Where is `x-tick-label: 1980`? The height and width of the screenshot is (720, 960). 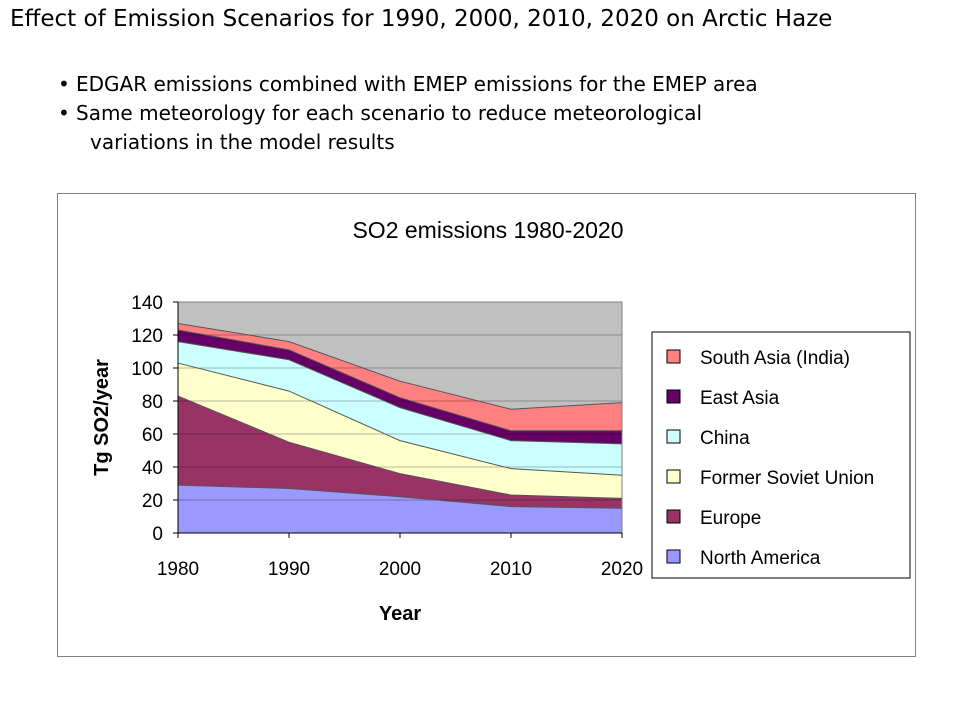 x-tick-label: 1980 is located at coordinates (178, 569).